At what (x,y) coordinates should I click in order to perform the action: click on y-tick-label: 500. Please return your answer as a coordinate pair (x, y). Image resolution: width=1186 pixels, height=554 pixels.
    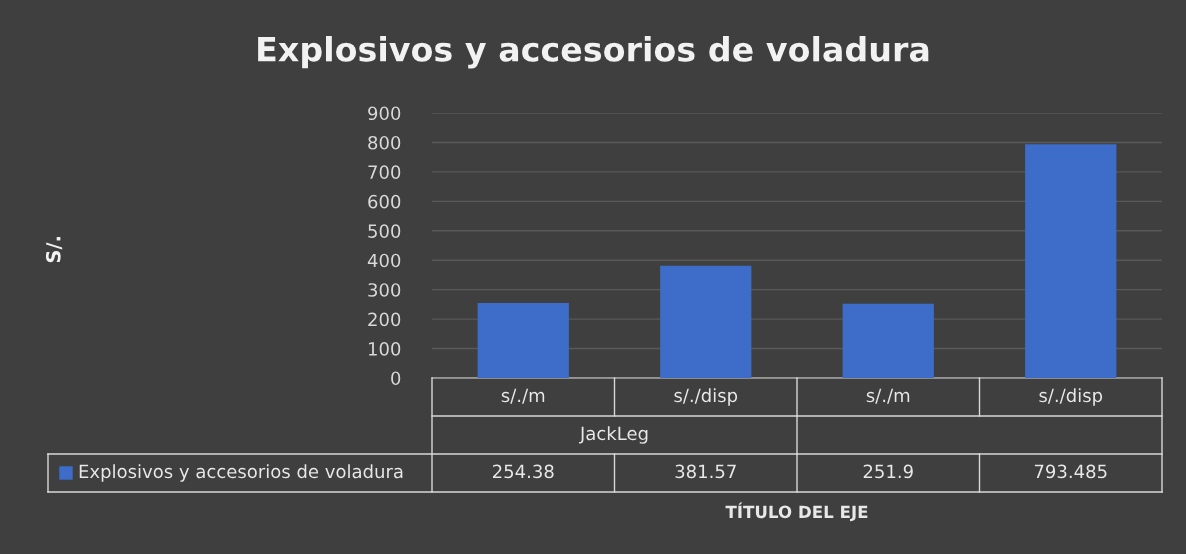
    Looking at the image, I should click on (384, 231).